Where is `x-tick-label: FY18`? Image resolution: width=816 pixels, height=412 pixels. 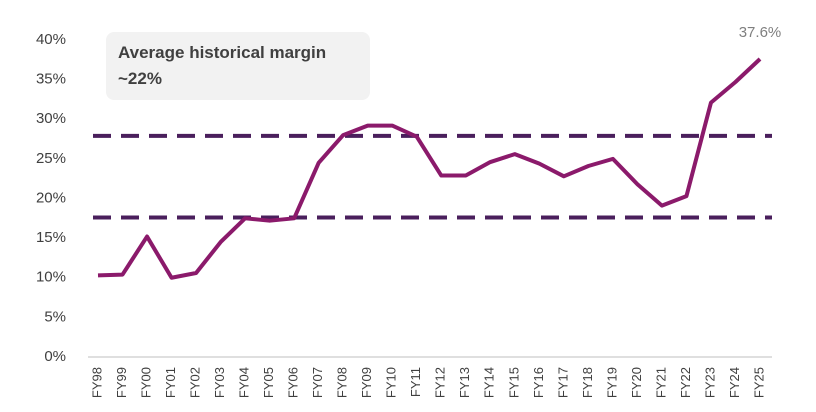 x-tick-label: FY18 is located at coordinates (587, 382).